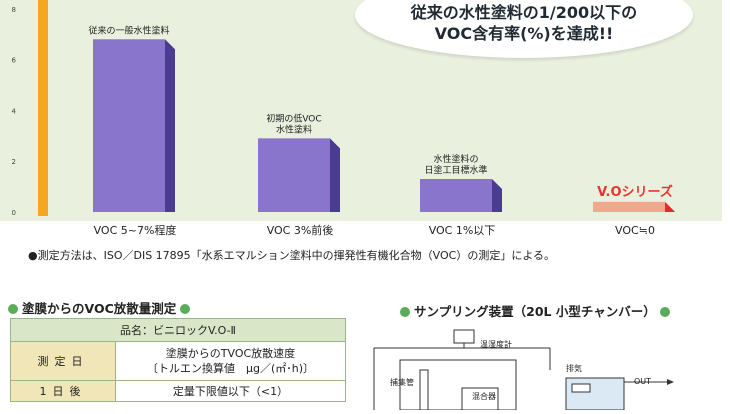 The image size is (730, 414). I want to click on x-tick-label: VOC≒0, so click(635, 230).